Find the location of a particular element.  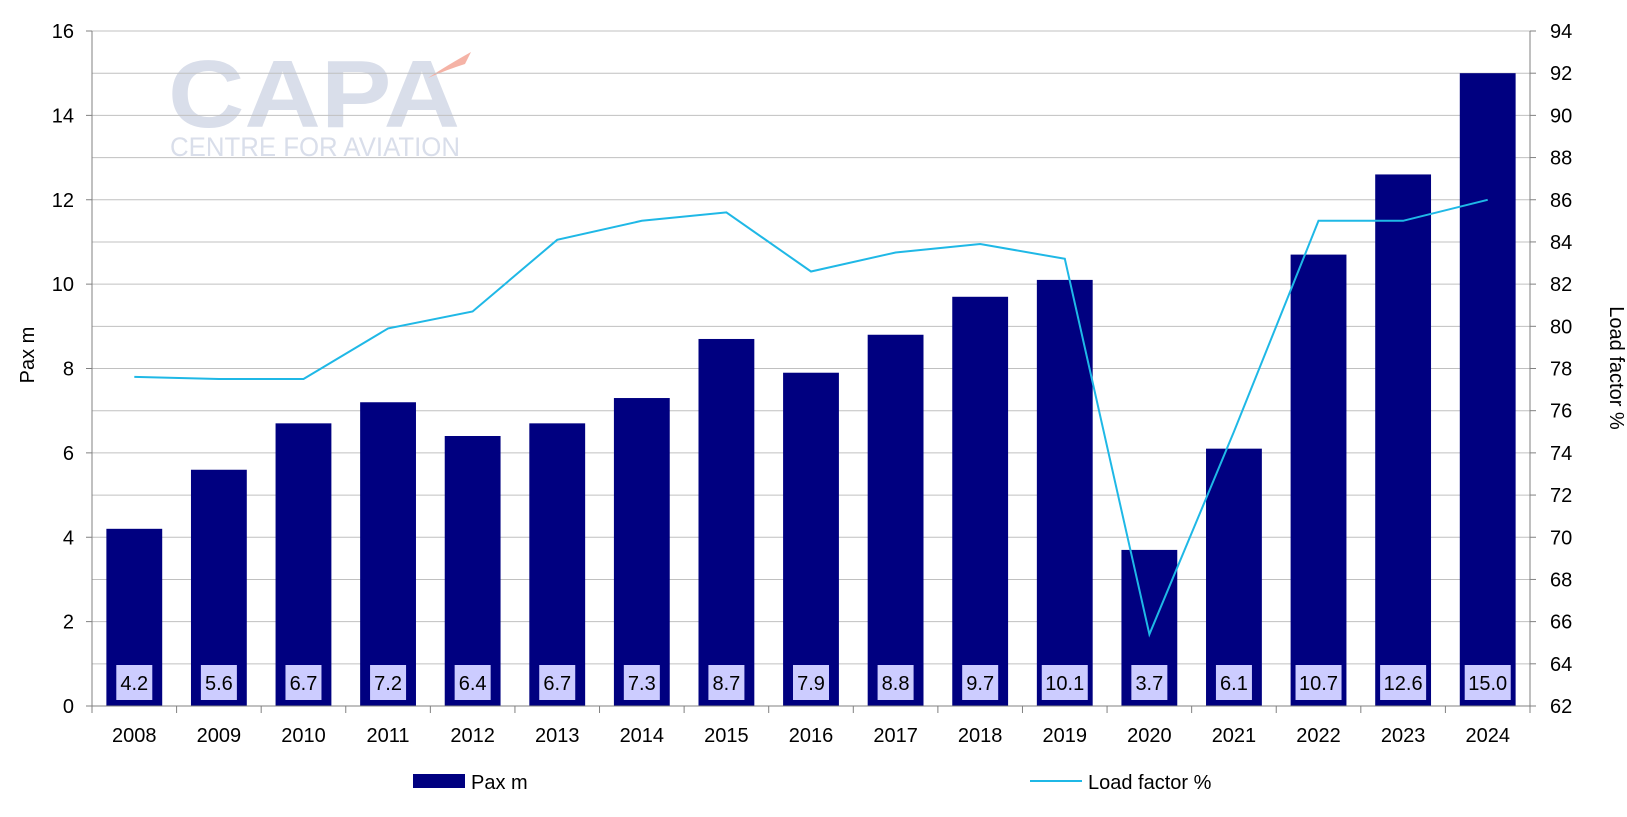

data-label: 7.2 is located at coordinates (388, 684).